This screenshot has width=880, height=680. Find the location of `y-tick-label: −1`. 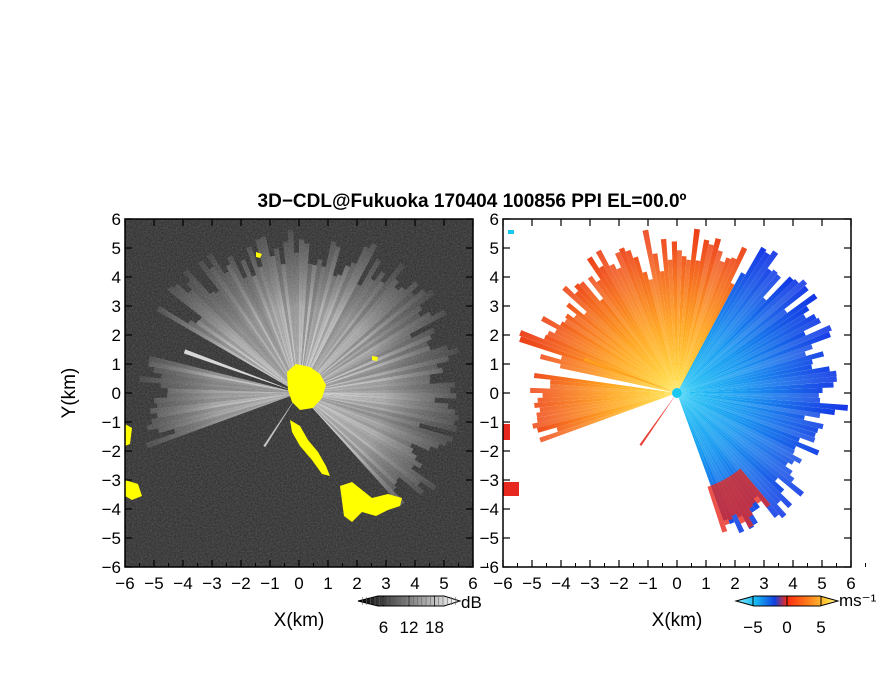

y-tick-label: −1 is located at coordinates (111, 422).